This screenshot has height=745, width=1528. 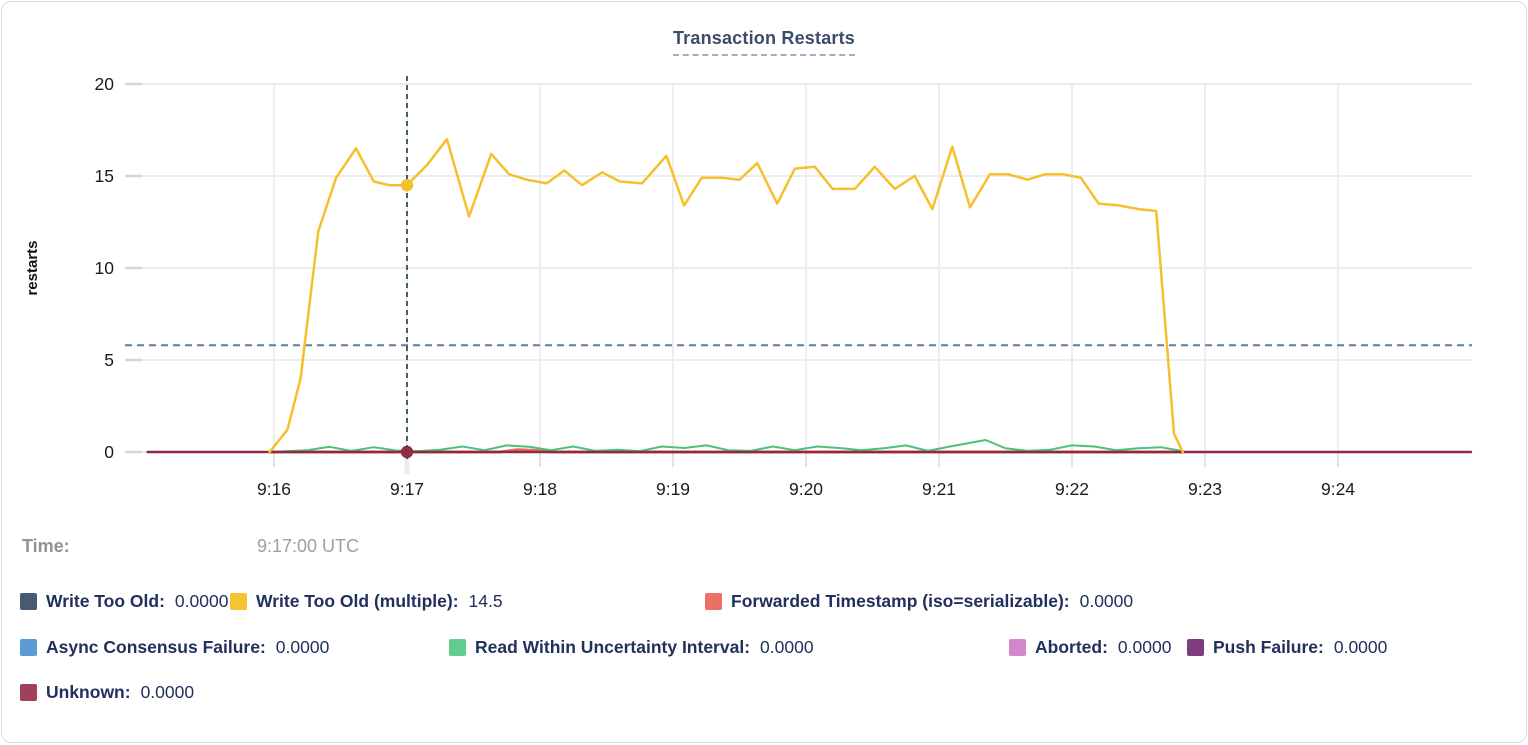 What do you see at coordinates (274, 489) in the screenshot?
I see `x-tick-label: 9:16` at bounding box center [274, 489].